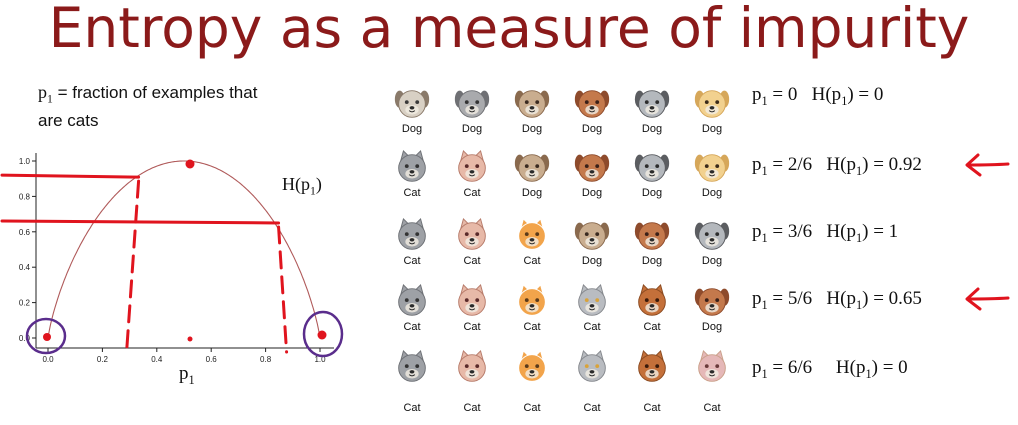  Describe the element at coordinates (155, 92) in the screenshot. I see `definition-line1: = fraction of examples that` at that location.